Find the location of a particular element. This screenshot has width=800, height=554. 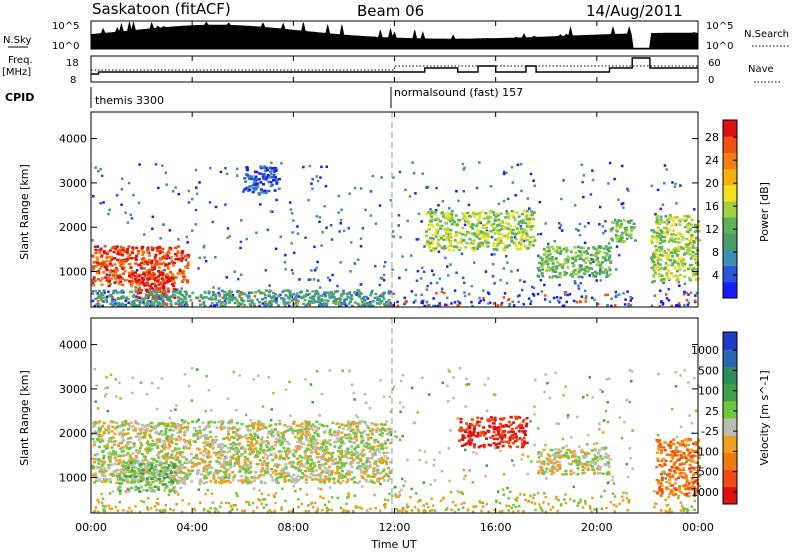

colorbar-tick-label: 12 is located at coordinates (712, 229).